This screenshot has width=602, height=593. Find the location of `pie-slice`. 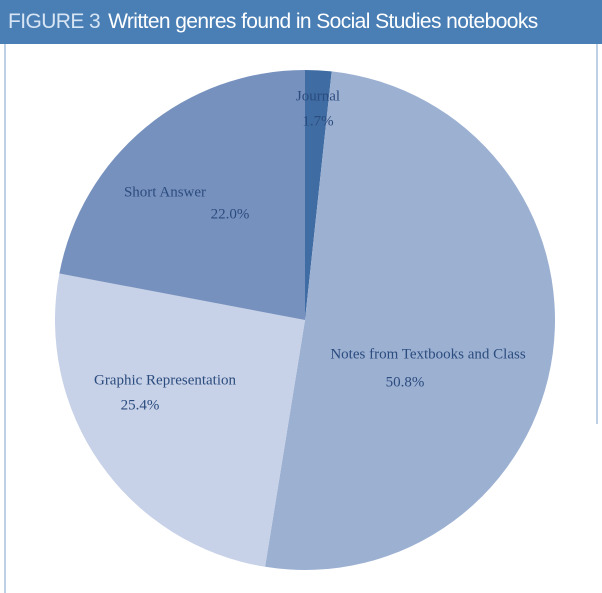

pie-slice is located at coordinates (318, 195).